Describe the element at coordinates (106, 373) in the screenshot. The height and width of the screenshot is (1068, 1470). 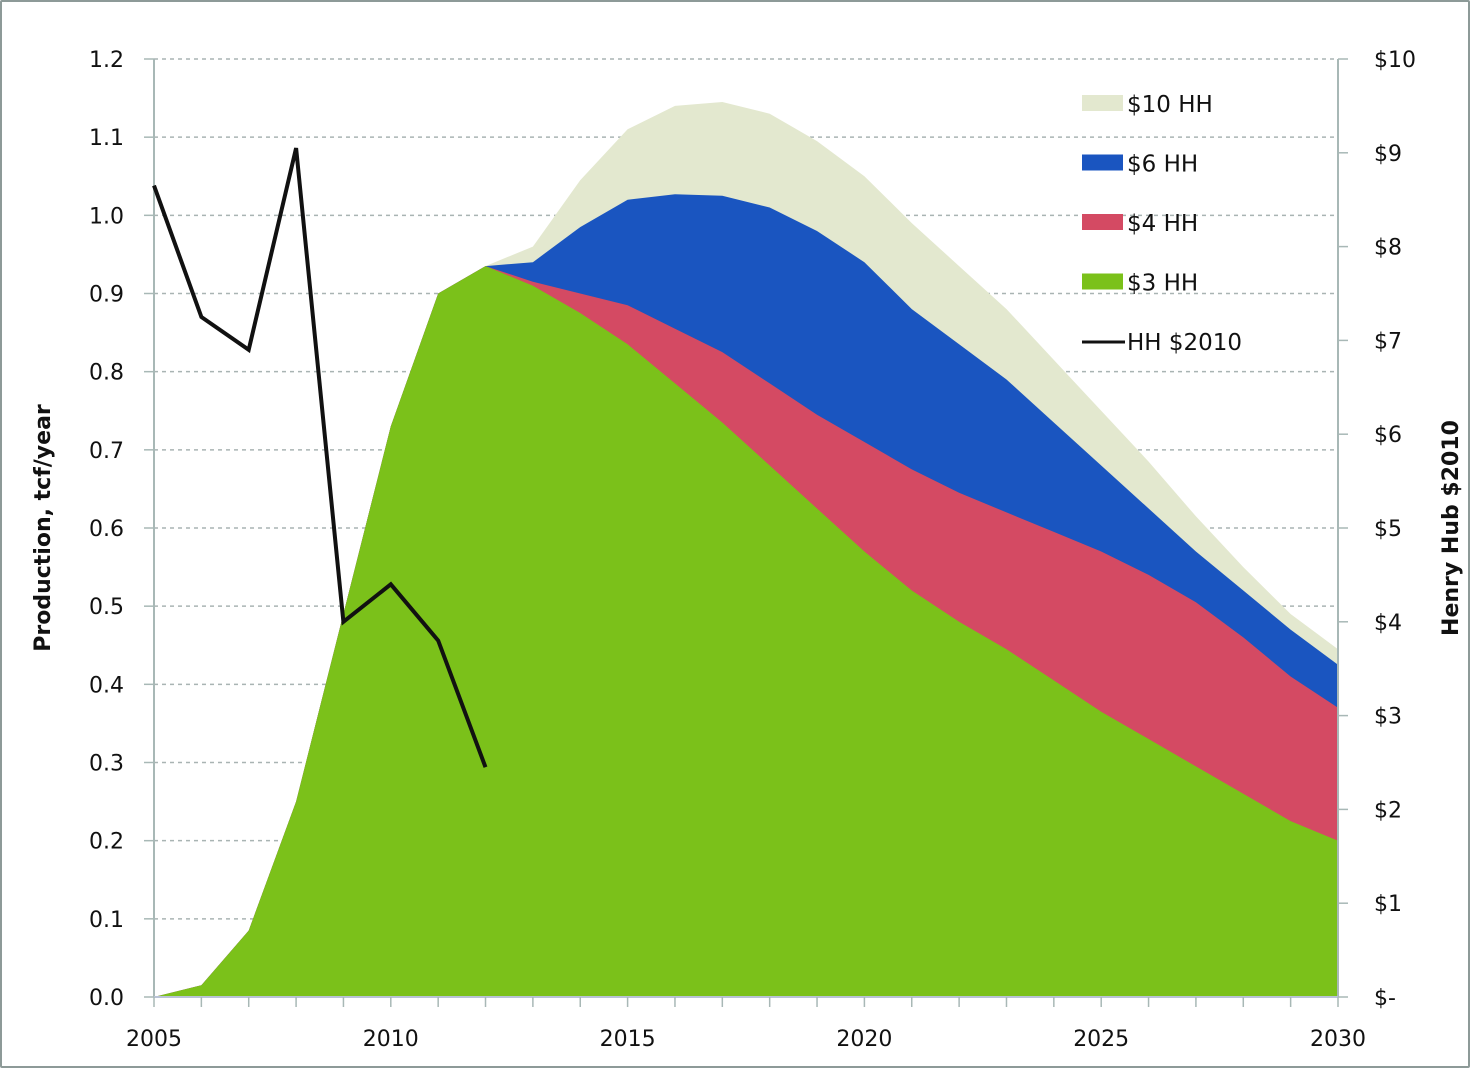
I see `y-tick-label: 0.8` at that location.